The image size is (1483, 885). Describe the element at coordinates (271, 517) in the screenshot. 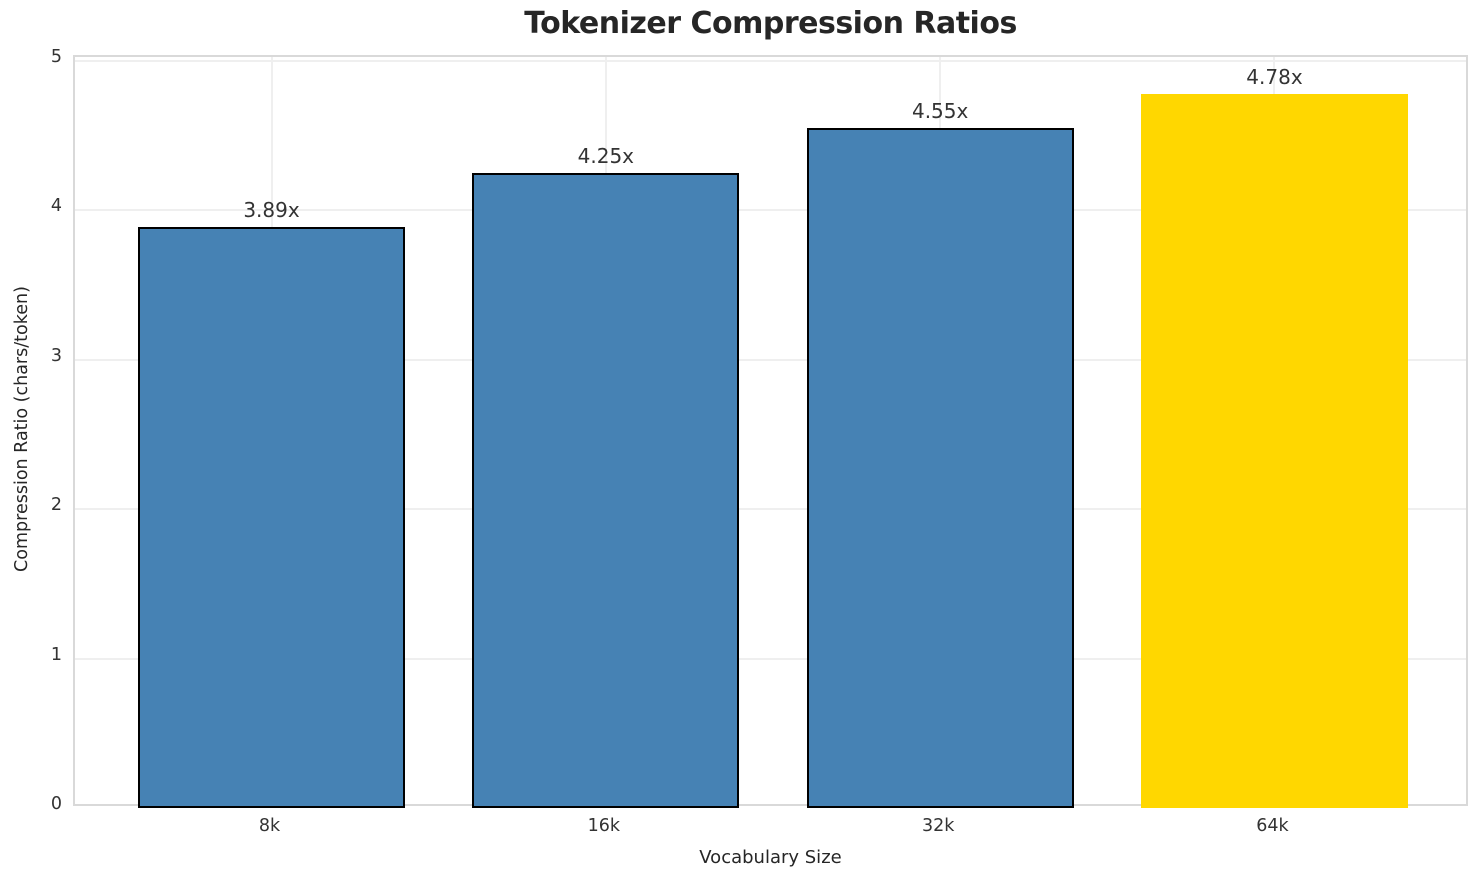

I see `bar-8k` at that location.